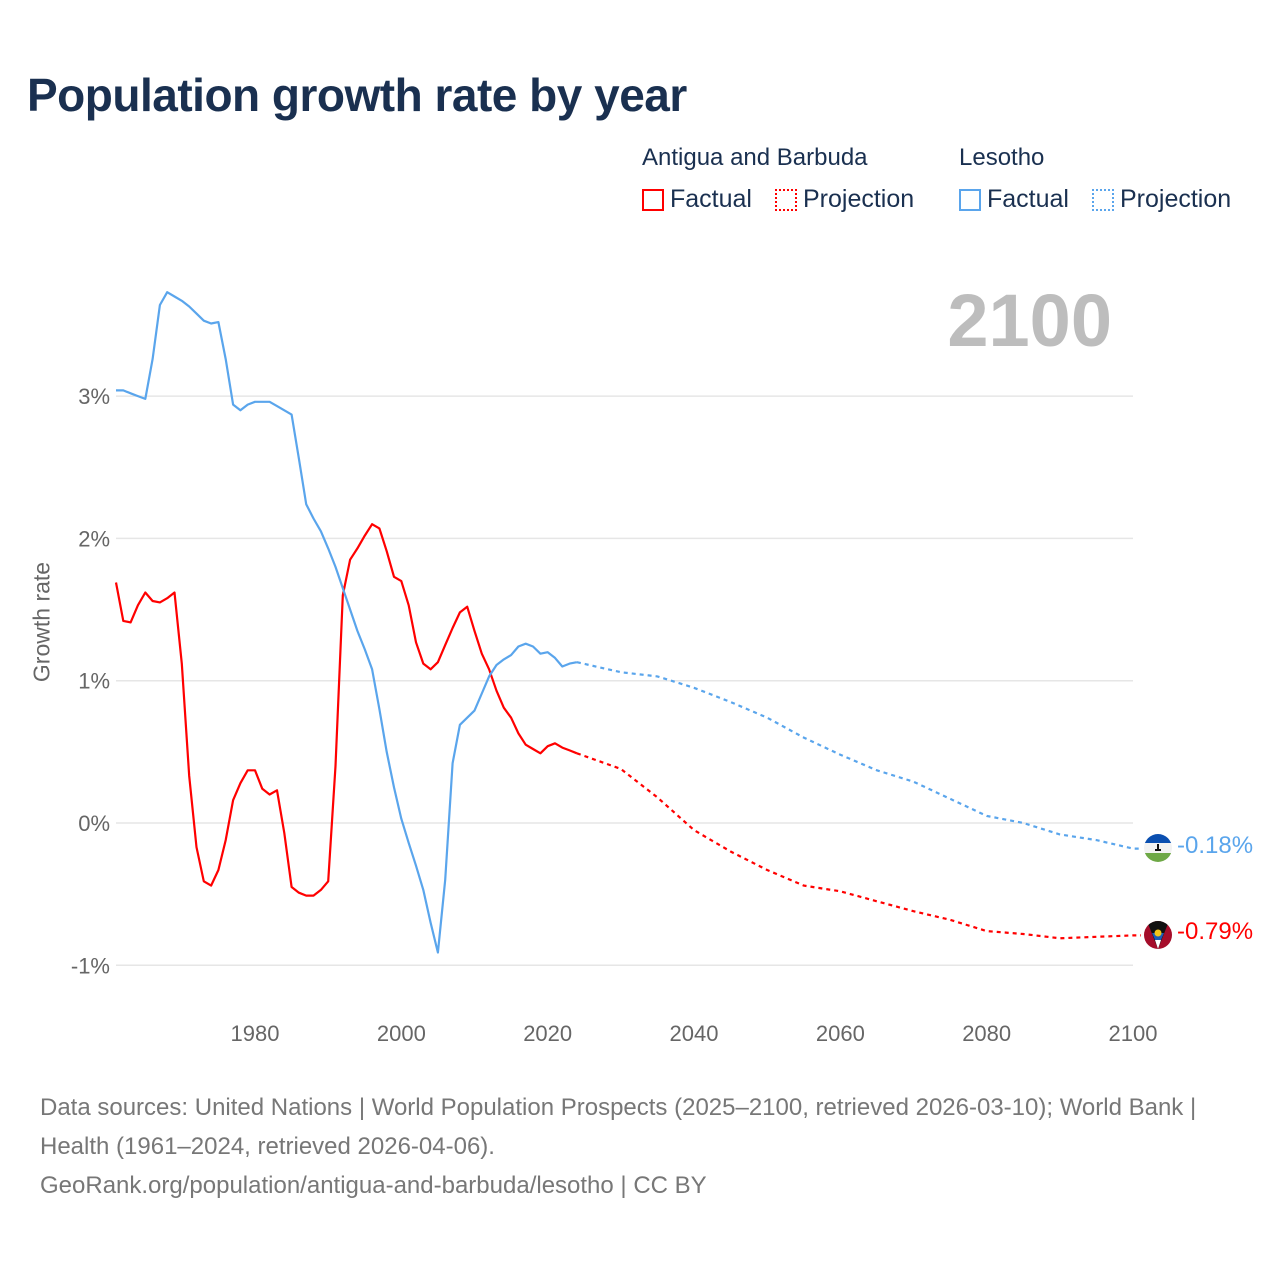 This screenshot has height=1280, width=1280. I want to click on chart-title: Population growth rate by year, so click(357, 95).